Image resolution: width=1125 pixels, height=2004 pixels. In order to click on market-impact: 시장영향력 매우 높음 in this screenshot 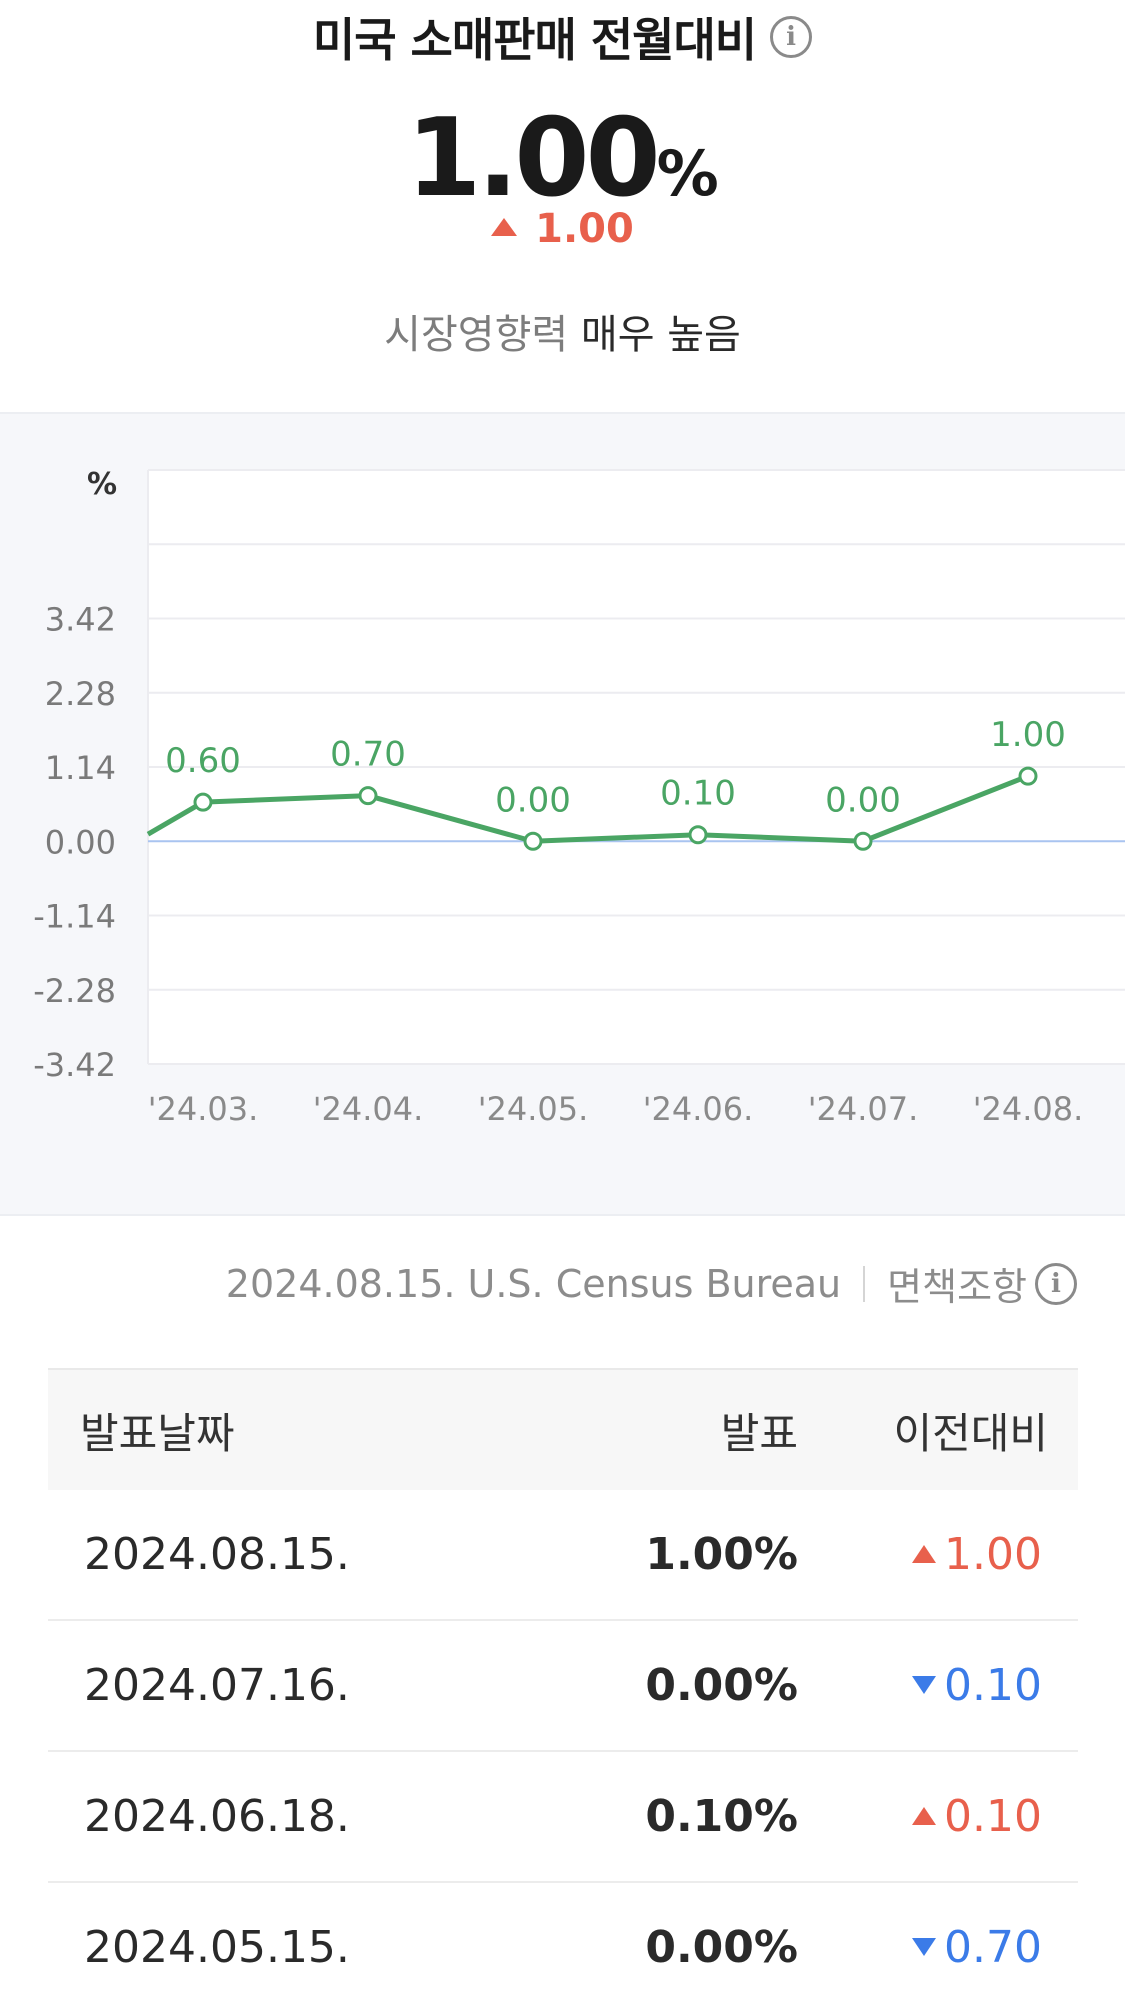, I will do `click(562, 331)`.